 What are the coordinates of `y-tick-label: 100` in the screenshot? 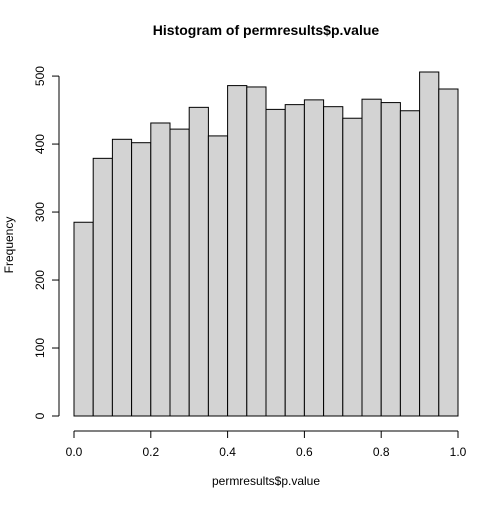 It's located at (40, 348).